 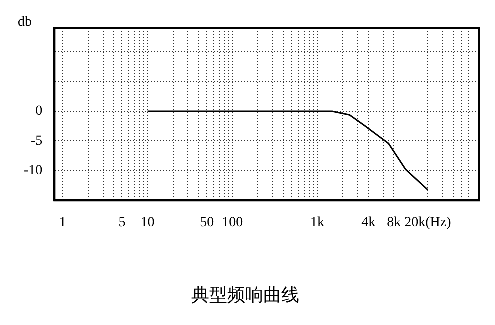 I want to click on x-tick-label: 8k, so click(x=394, y=223).